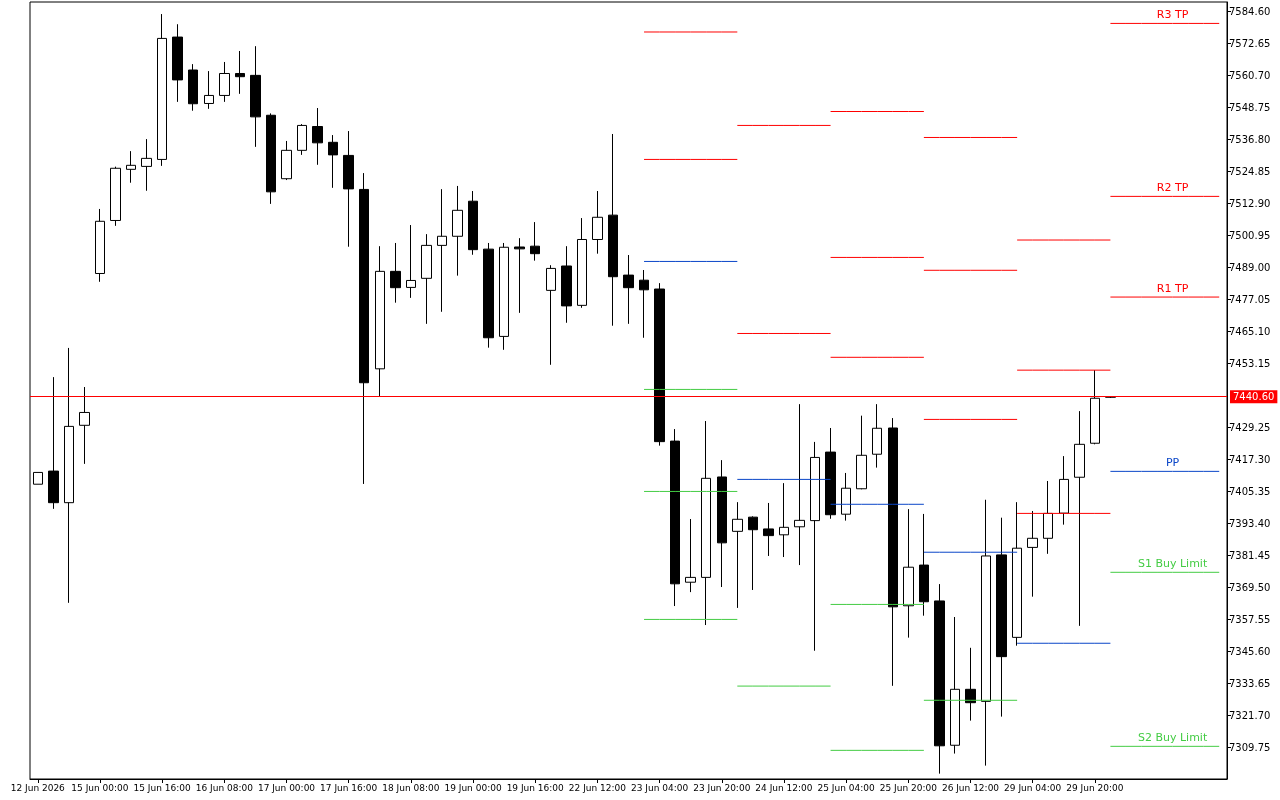  Describe the element at coordinates (1250, 75) in the screenshot. I see `y-tick-label: 7560.70` at that location.